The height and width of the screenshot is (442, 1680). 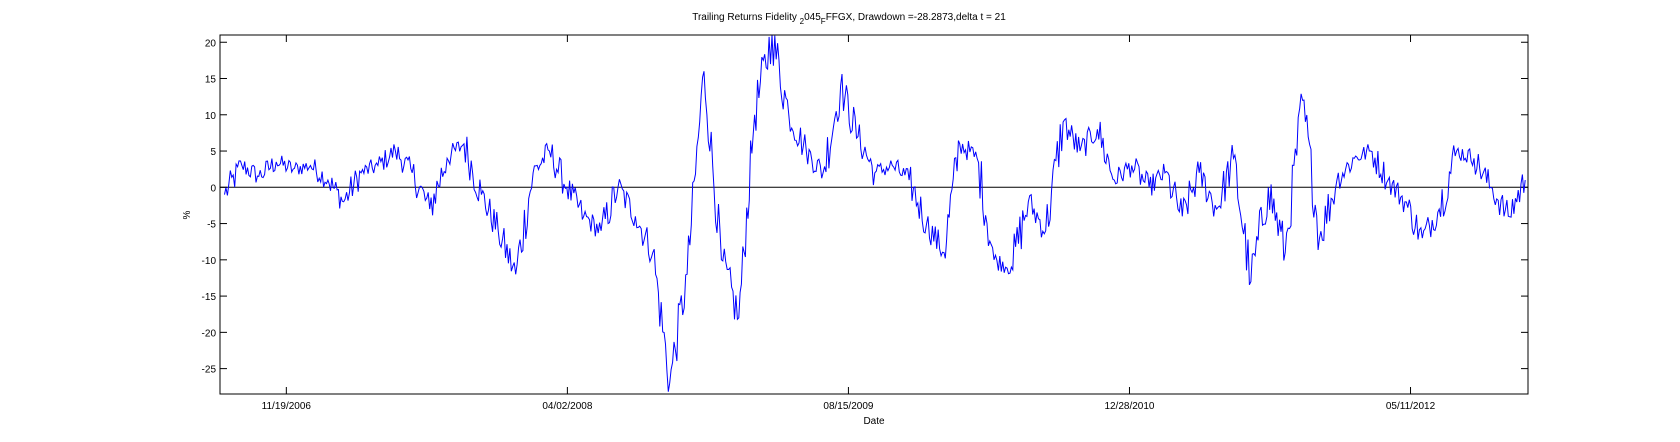 I want to click on x-tick-label: 04/02/2008, so click(x=567, y=406).